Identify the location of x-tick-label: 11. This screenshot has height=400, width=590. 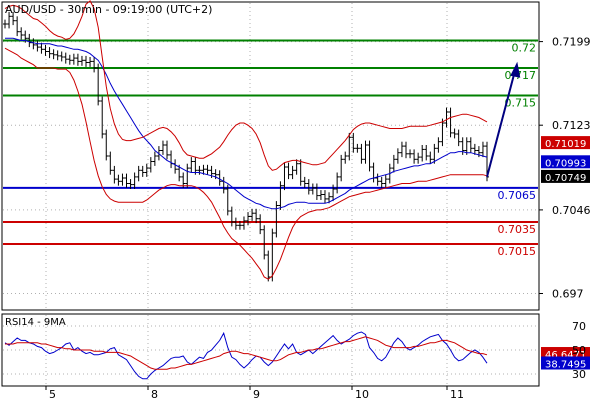
(457, 394).